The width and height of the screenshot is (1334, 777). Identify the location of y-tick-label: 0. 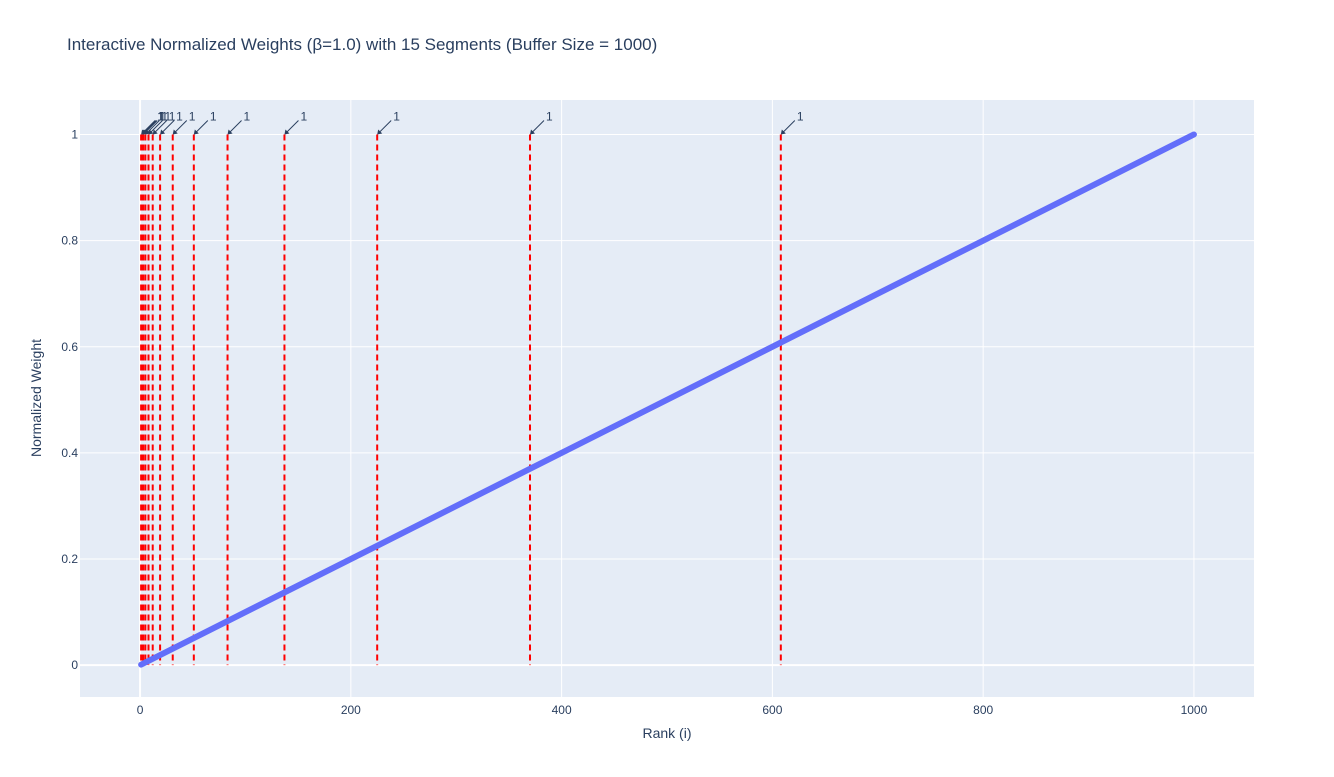
(74, 665).